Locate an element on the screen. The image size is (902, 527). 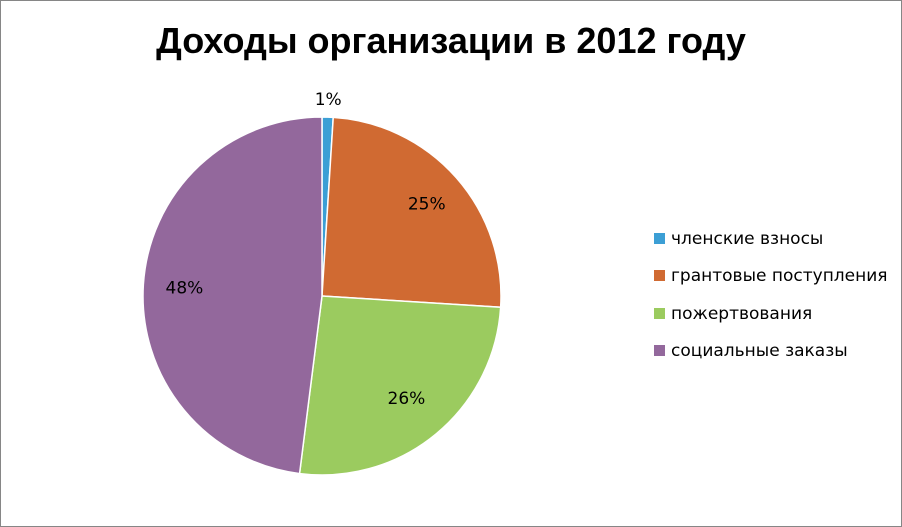
legend-label: пожертвования is located at coordinates (742, 313).